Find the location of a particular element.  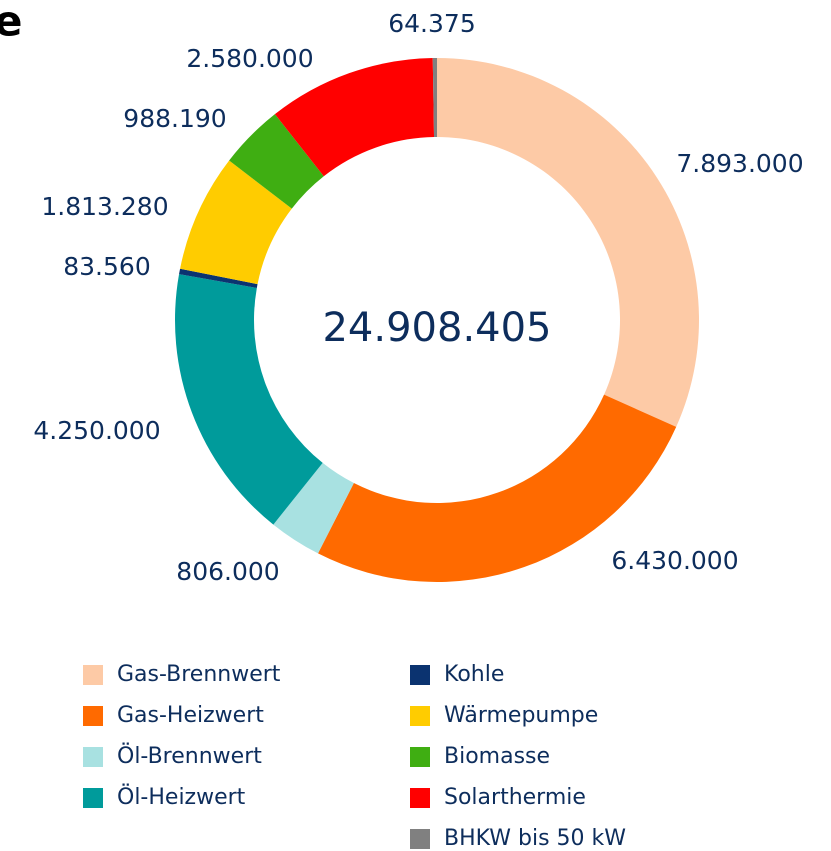

legend-label: Solarthermie is located at coordinates (515, 797).